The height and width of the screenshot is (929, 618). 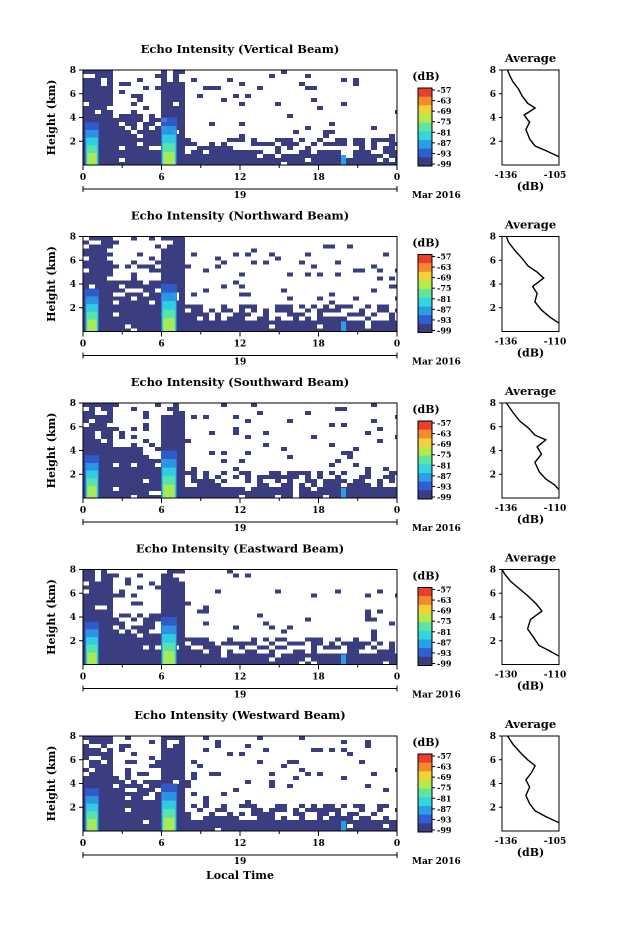 What do you see at coordinates (343, 826) in the screenshot?
I see `echo-spot` at bounding box center [343, 826].